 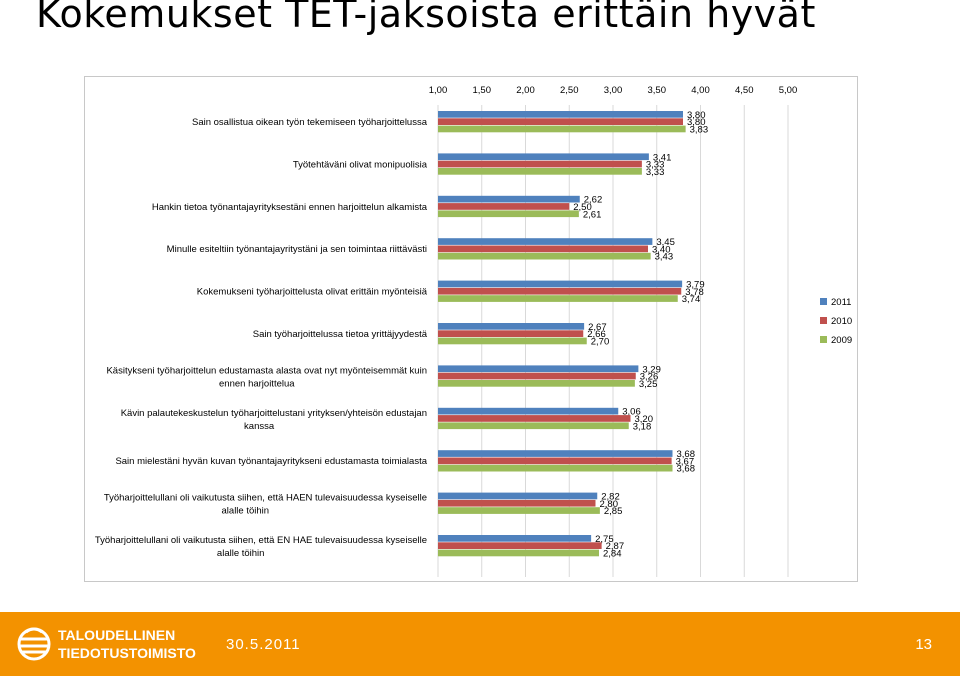 I want to click on x-tick-label: 3,00, so click(x=613, y=90).